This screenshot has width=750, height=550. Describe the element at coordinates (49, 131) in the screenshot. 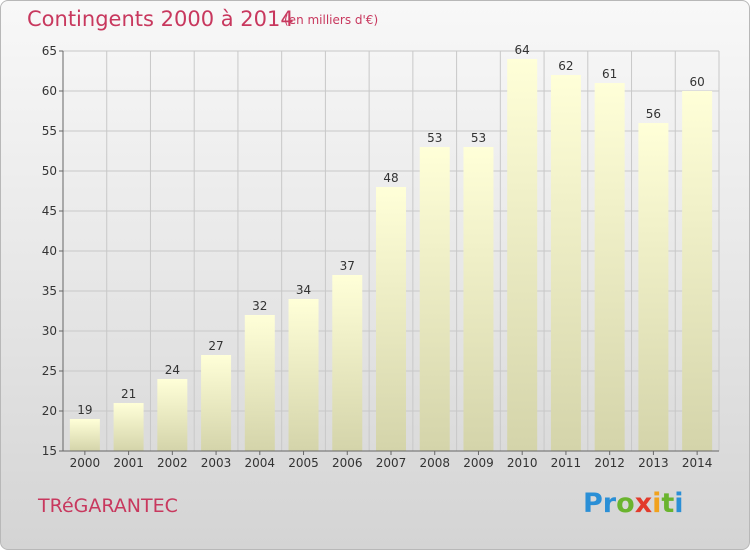

I see `y-tick-label: 55` at that location.